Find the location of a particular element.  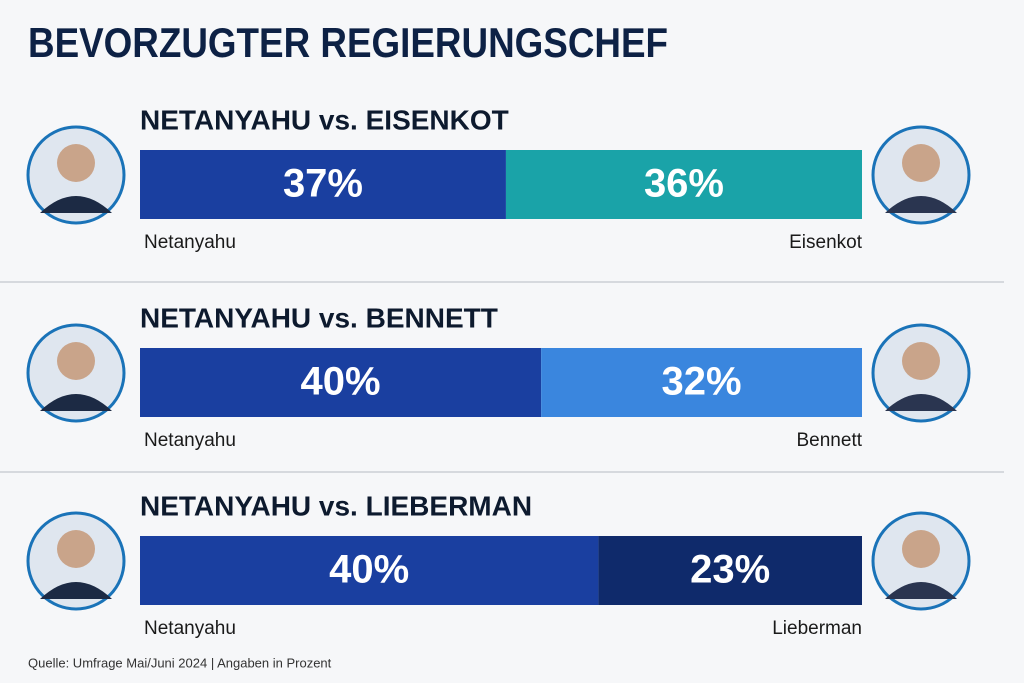

page-title: BEVORZUGTER REGIERUNGSCHEF is located at coordinates (348, 42).